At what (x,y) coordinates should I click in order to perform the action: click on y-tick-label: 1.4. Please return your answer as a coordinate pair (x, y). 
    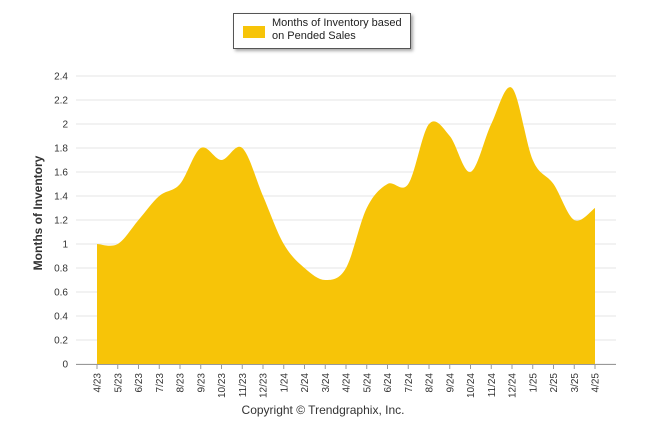
    Looking at the image, I should click on (61, 197).